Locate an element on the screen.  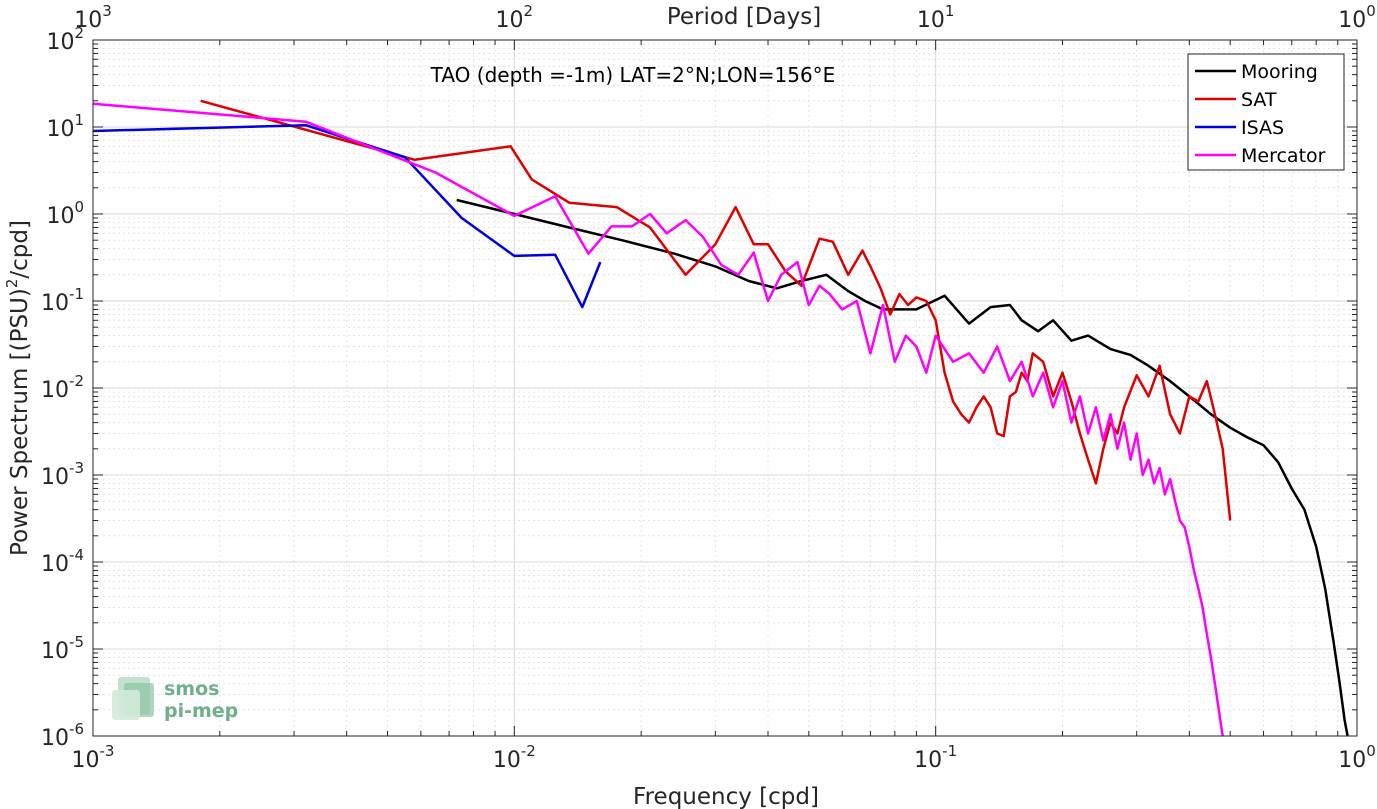
x-tick-label-exponent: -1 is located at coordinates (949, 751).